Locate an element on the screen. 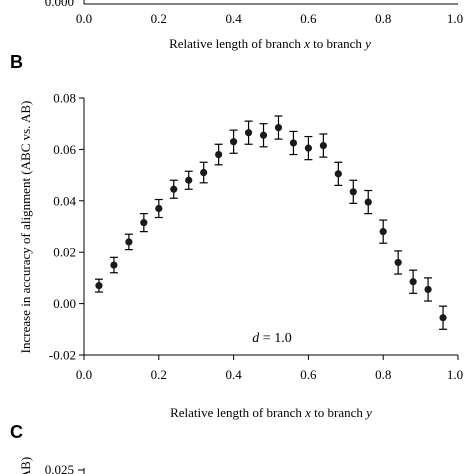 This screenshot has height=474, width=474. panel-b-x-ticks: 0.0 0.2 0.4 0.6 0.8 1.0 is located at coordinates (269, 368).